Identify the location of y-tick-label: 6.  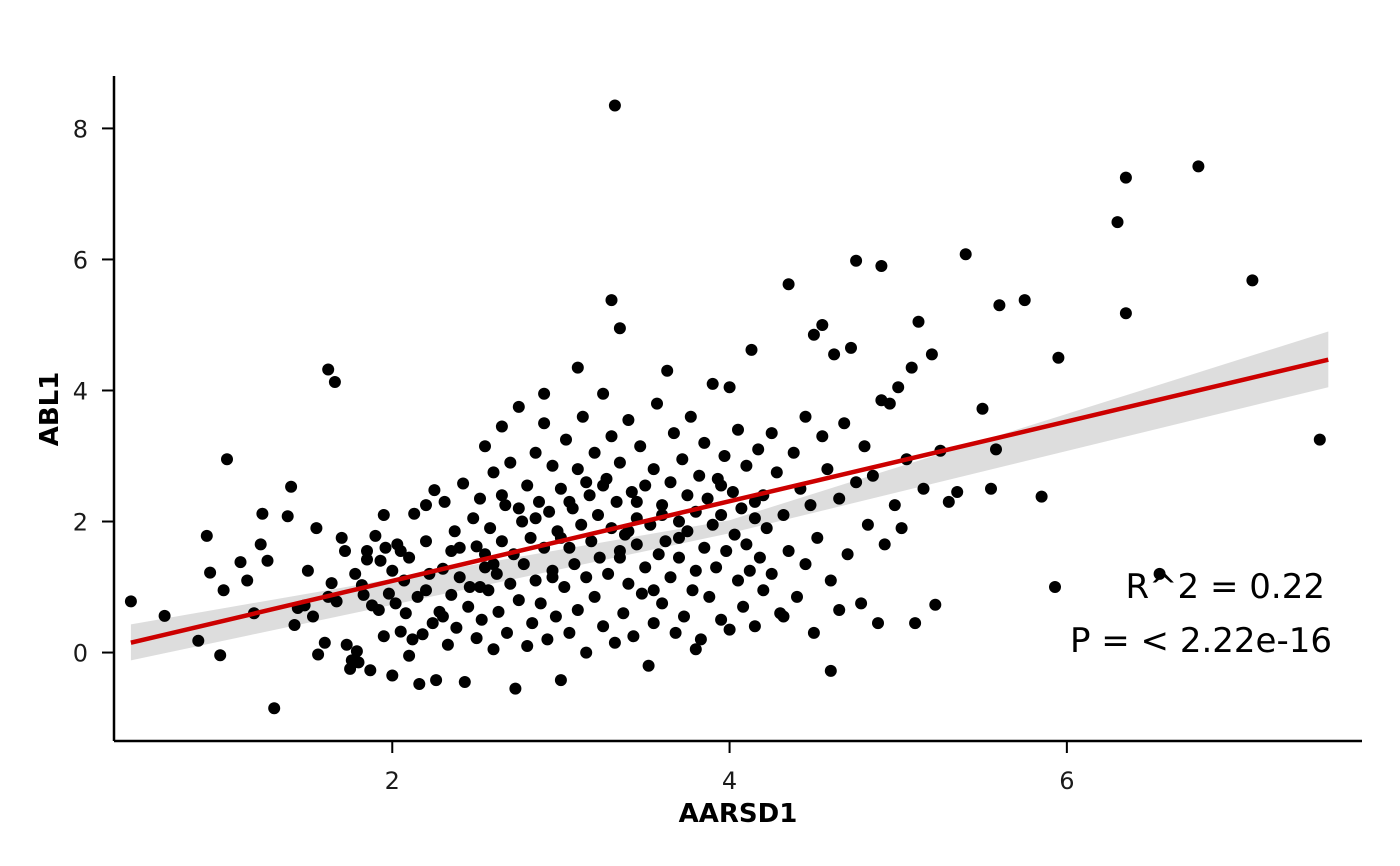
(80, 260).